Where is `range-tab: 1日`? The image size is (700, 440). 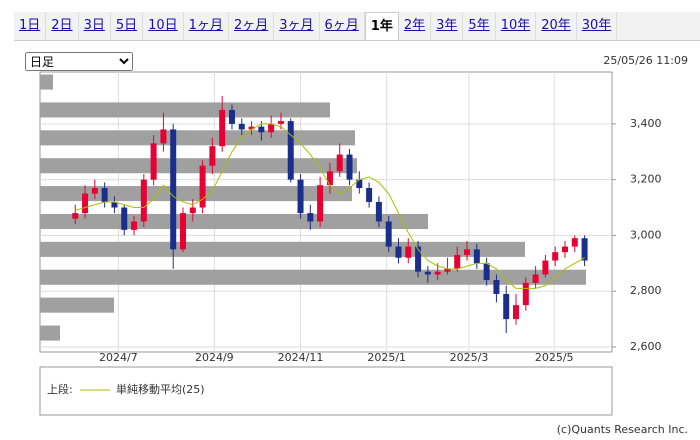 range-tab: 1日 is located at coordinates (30, 26).